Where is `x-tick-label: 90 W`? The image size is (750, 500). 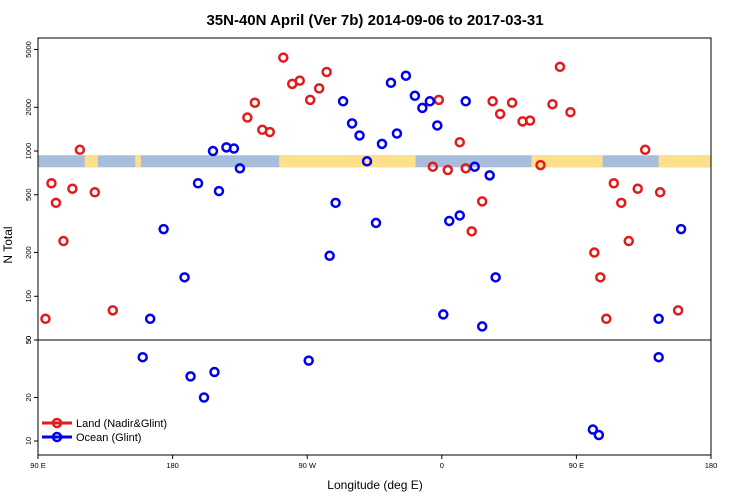
x-tick-label: 90 W is located at coordinates (307, 465).